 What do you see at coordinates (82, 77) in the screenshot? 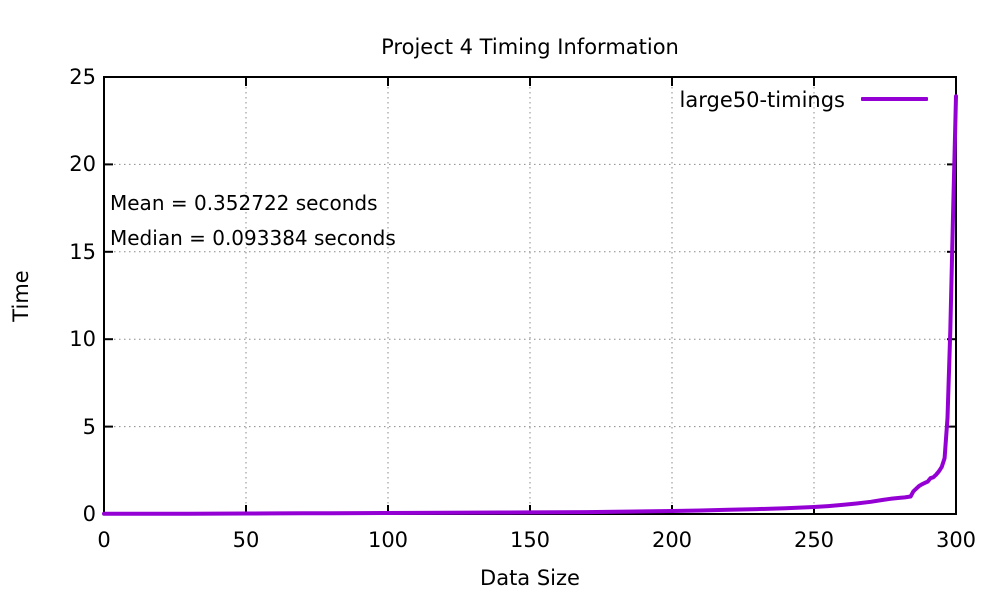
I see `y-tick-label: 25` at bounding box center [82, 77].